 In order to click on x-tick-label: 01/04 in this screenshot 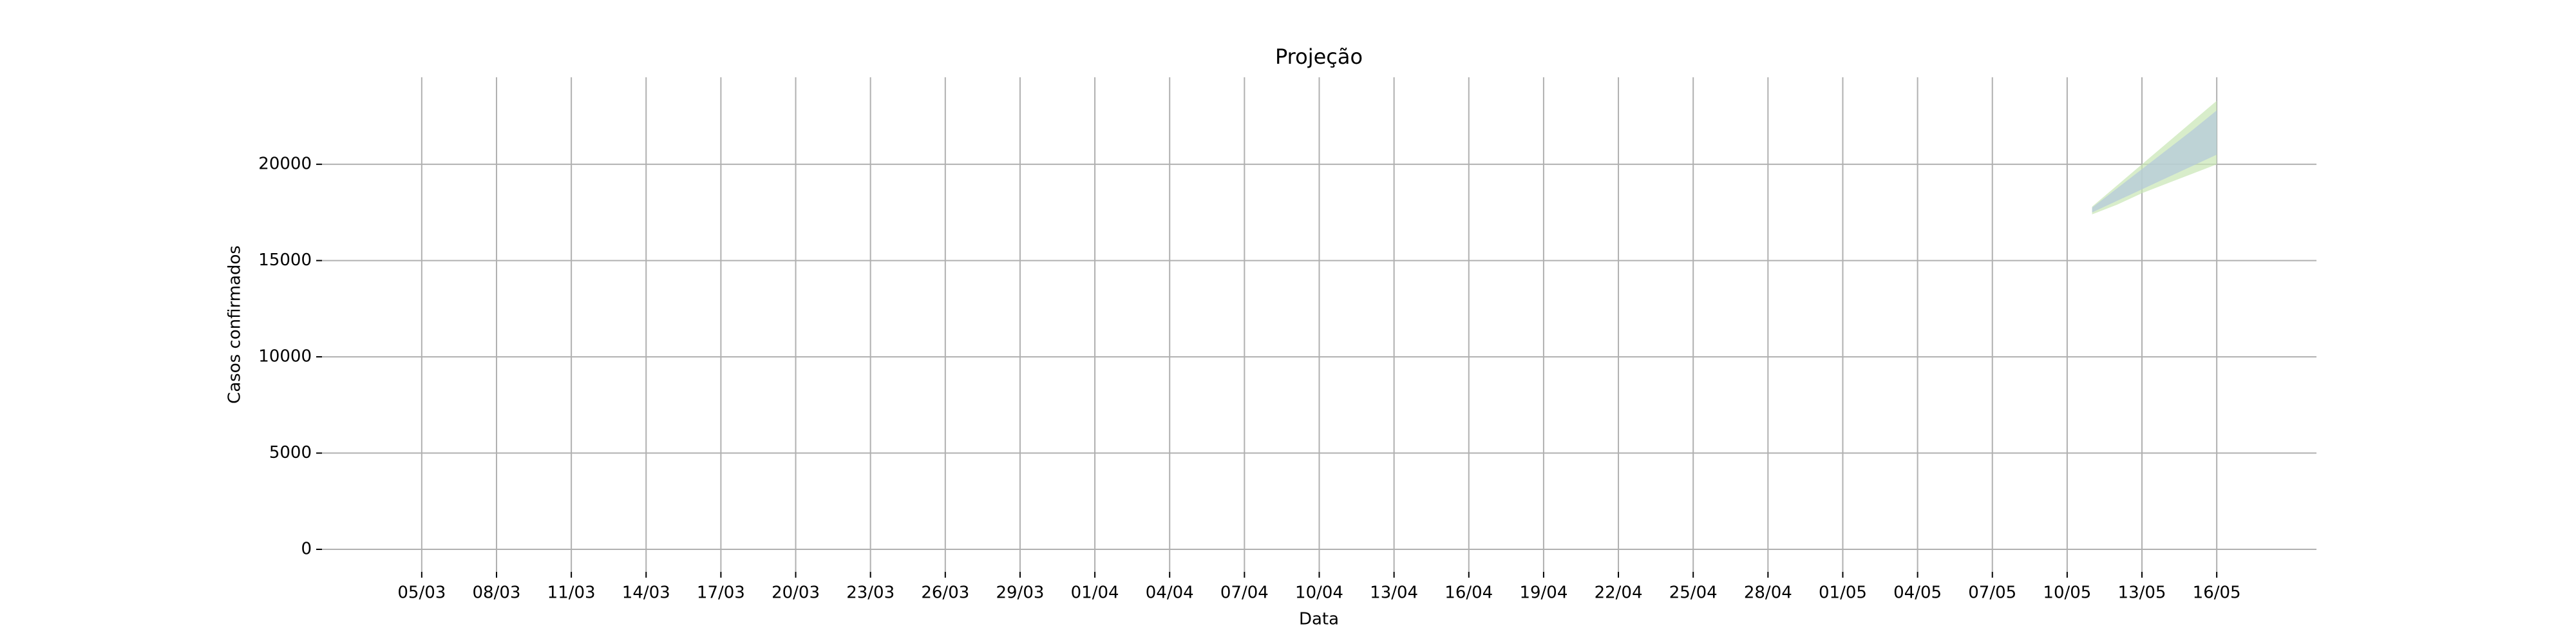, I will do `click(1095, 593)`.